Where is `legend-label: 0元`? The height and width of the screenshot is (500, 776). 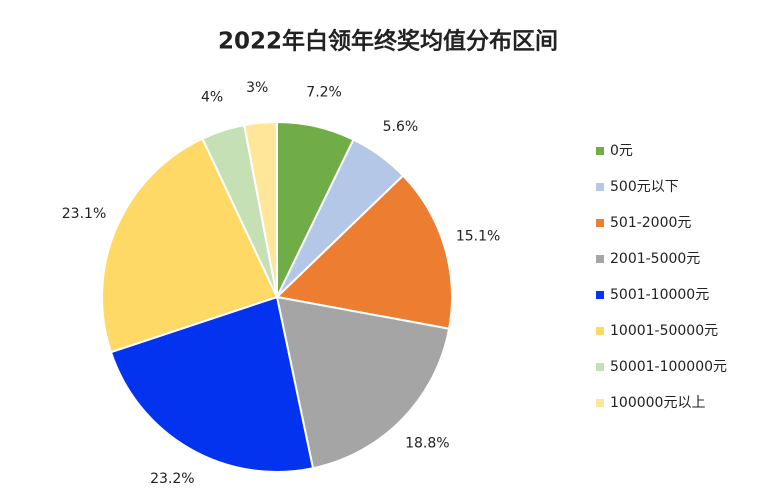 legend-label: 0元 is located at coordinates (621, 151).